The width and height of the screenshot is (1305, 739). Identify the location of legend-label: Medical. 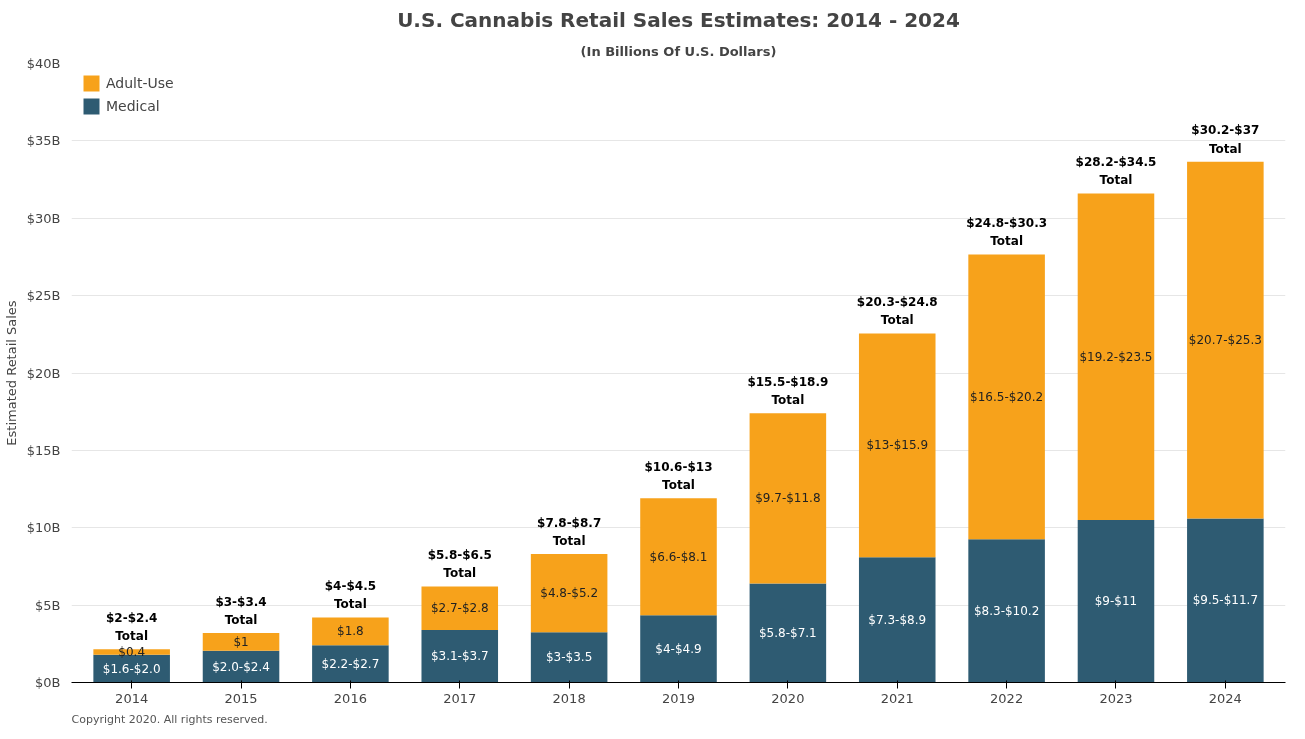
(133, 106).